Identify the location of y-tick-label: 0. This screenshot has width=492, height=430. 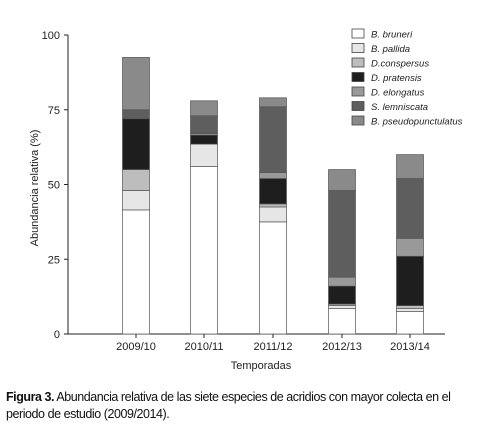
(57, 335).